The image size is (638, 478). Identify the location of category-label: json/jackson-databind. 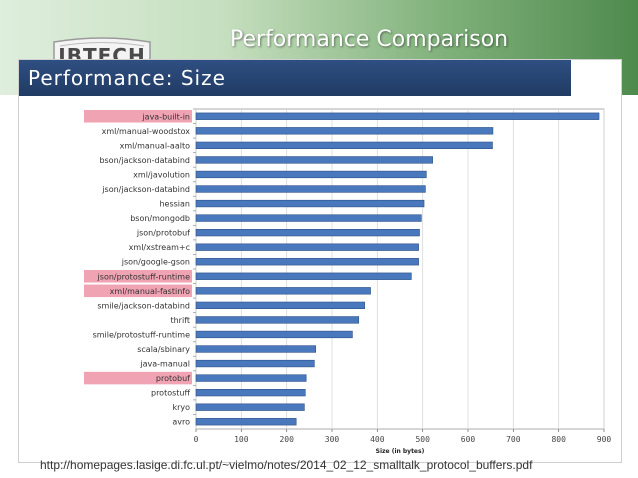
(145, 189).